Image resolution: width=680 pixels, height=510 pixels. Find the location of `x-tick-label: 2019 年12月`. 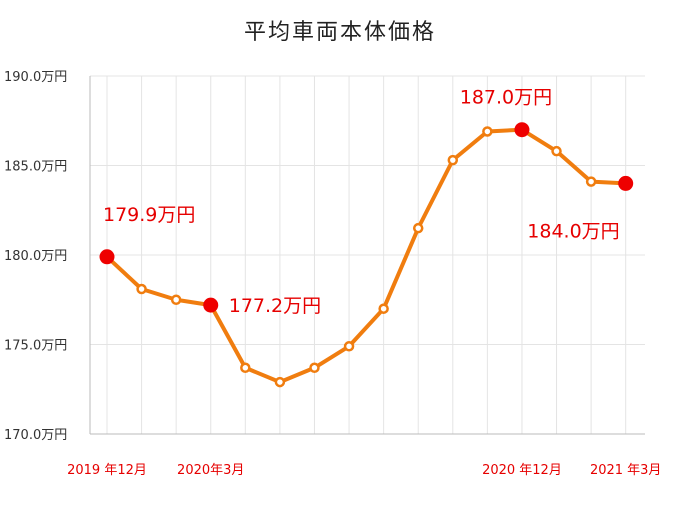

x-tick-label: 2019 年12月 is located at coordinates (107, 470).